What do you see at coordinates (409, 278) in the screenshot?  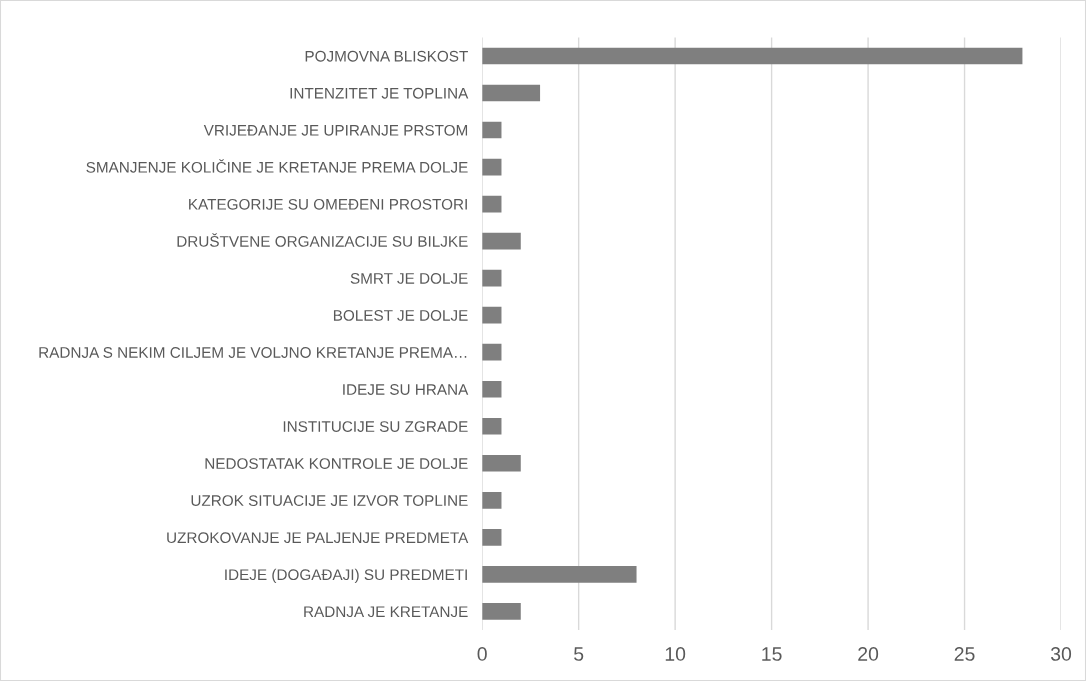 I see `y-tick-label: SMRT JE DOLJE` at bounding box center [409, 278].